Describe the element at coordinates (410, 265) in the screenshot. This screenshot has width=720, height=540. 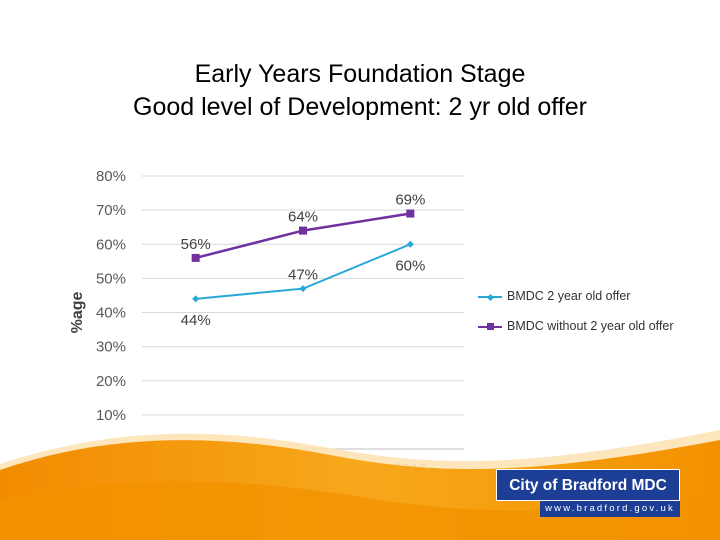
I see `data-label: 60%` at that location.